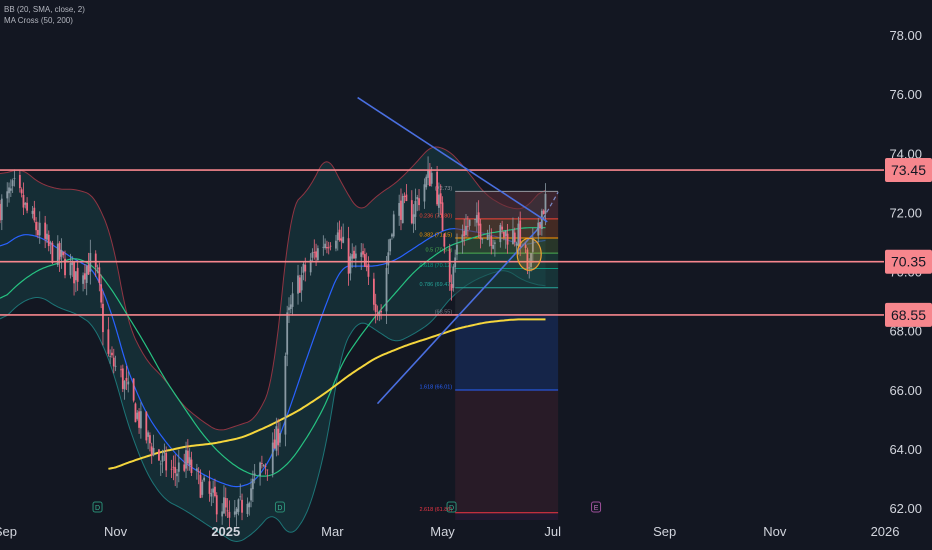  I want to click on x-tick-label: Jul, so click(552, 531).